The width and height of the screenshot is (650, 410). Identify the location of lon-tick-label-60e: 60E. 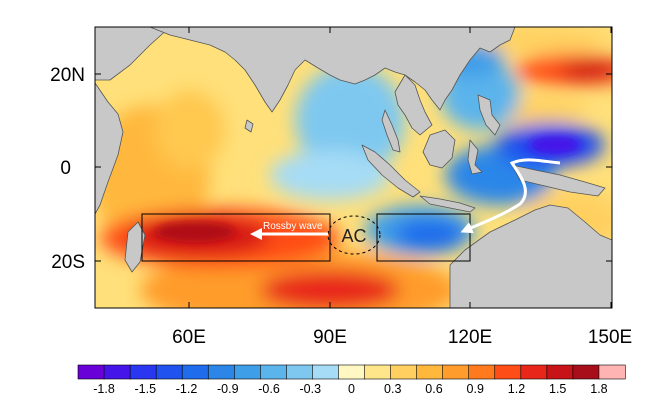
(189, 337).